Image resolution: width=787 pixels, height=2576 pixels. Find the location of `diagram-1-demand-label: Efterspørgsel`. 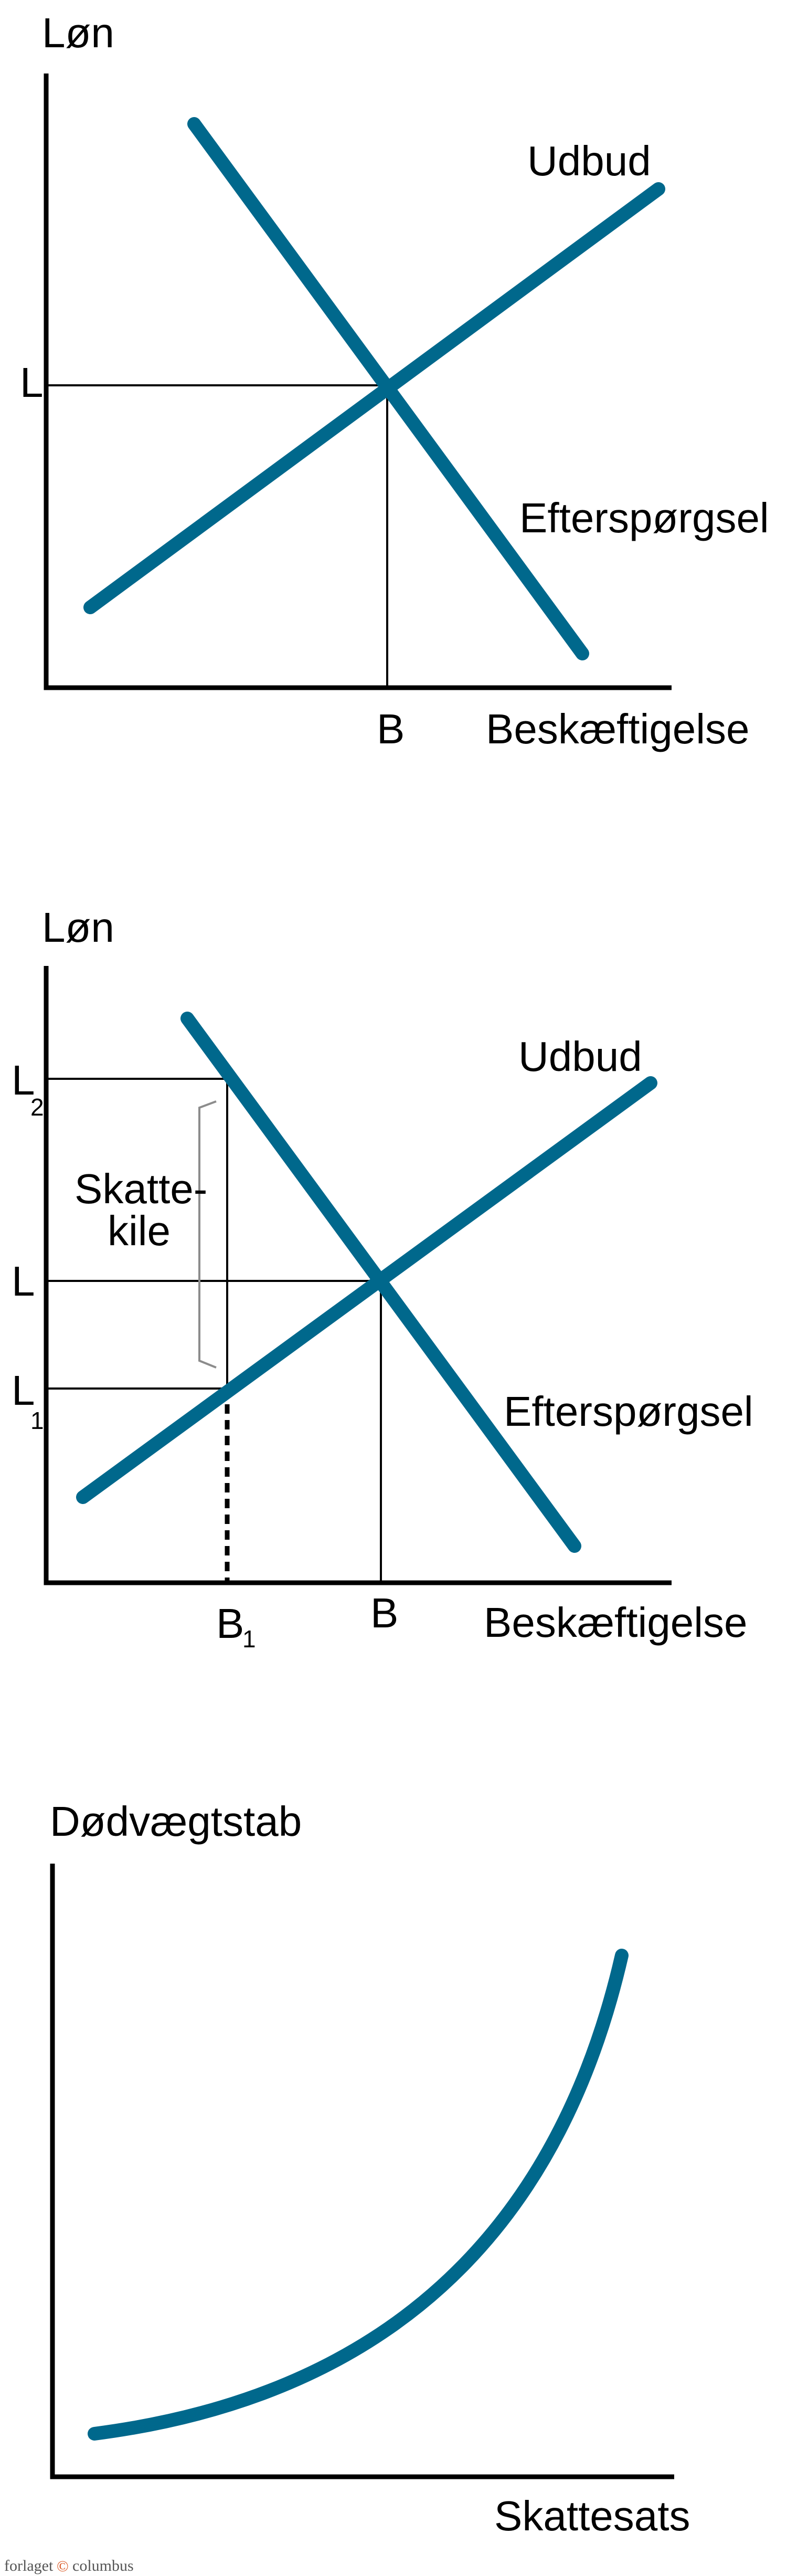

diagram-1-demand-label: Efterspørgsel is located at coordinates (644, 518).